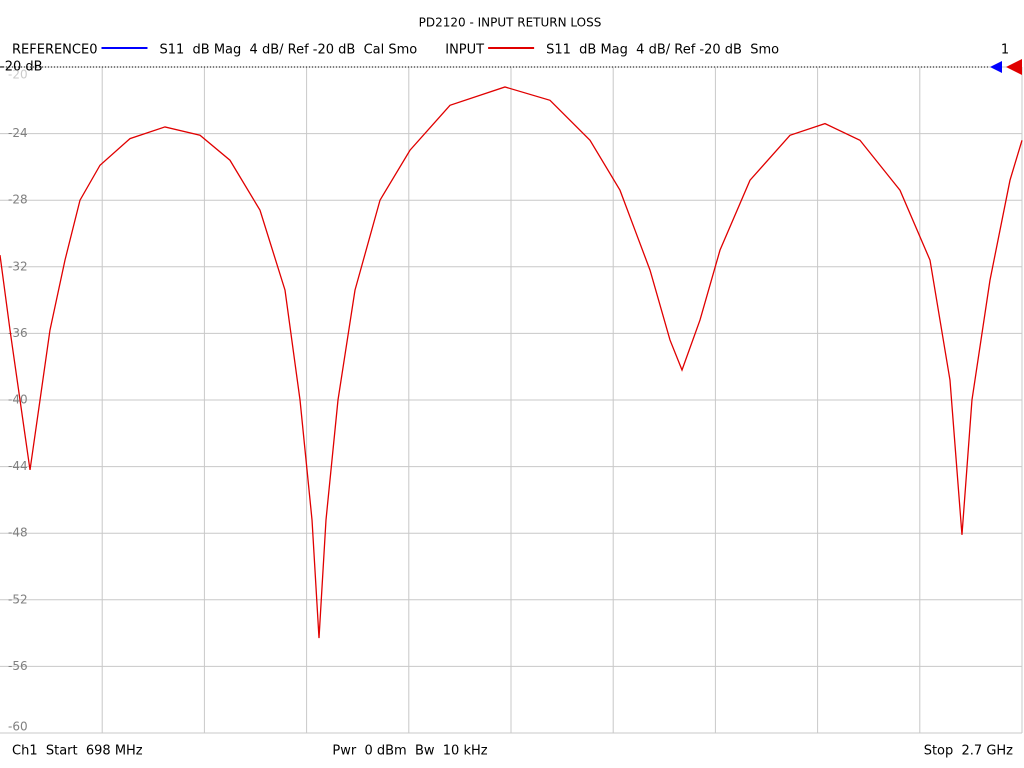  Describe the element at coordinates (18, 200) in the screenshot. I see `y-tick-label: -28` at that location.